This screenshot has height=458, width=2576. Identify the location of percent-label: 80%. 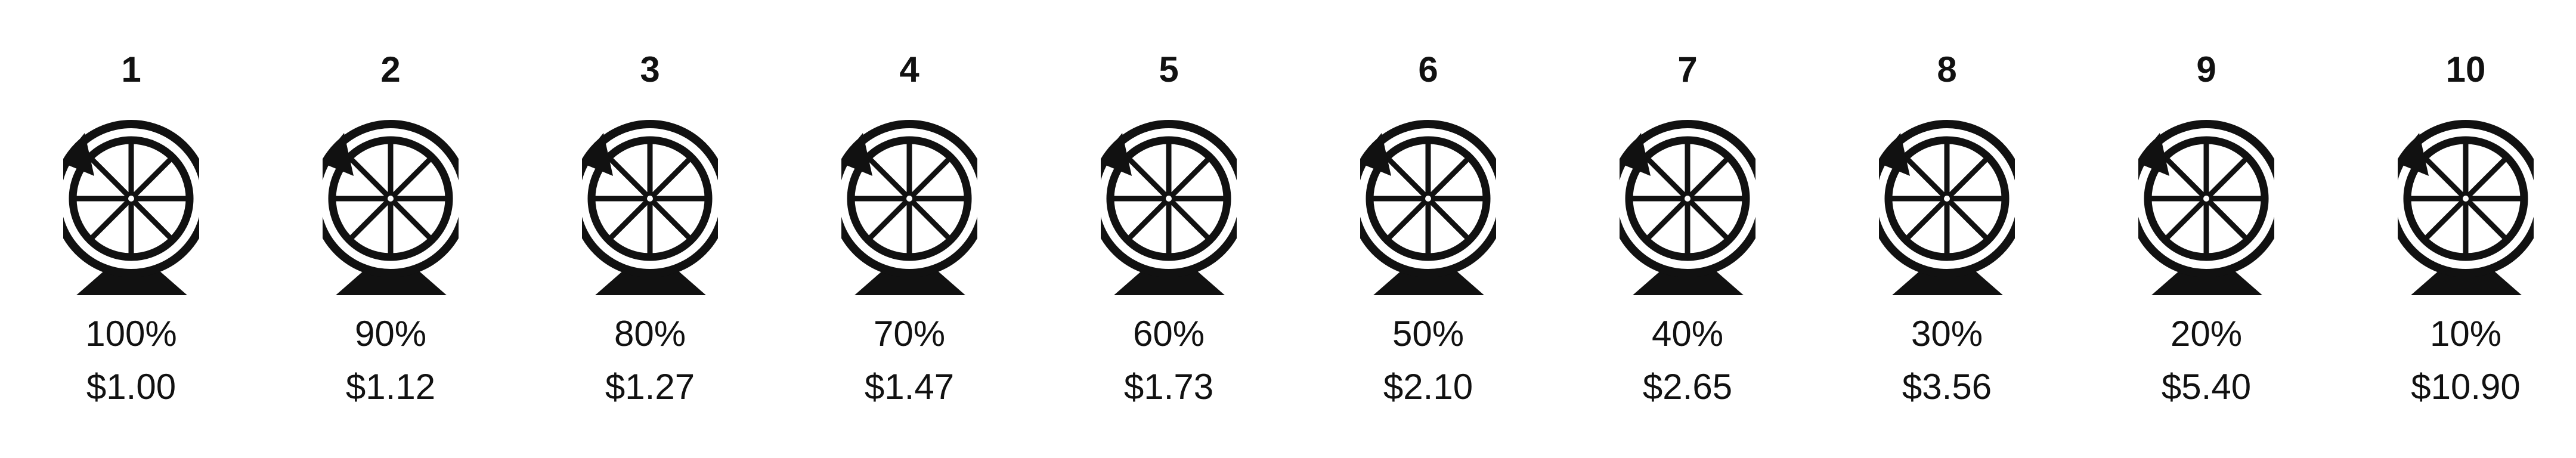
(650, 334).